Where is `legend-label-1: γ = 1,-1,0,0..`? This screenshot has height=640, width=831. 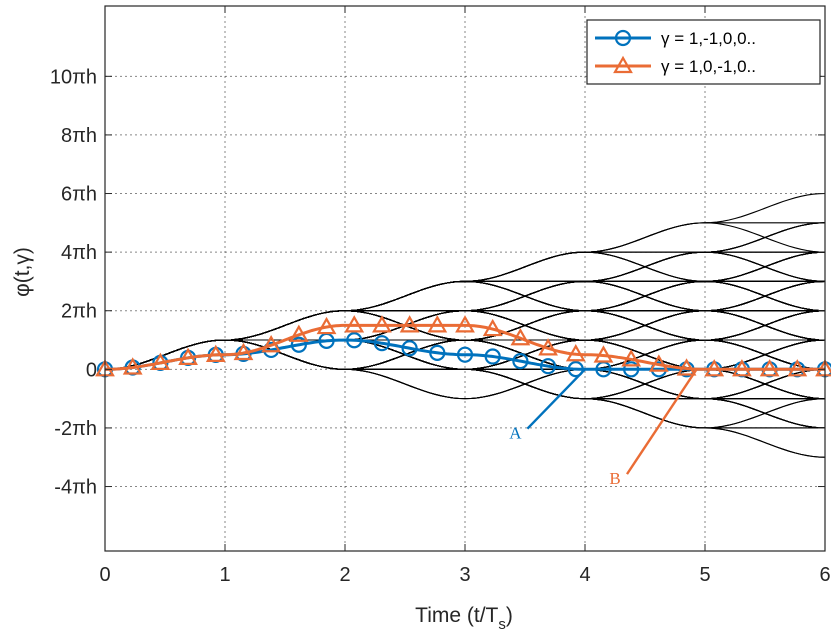 legend-label-1: γ = 1,-1,0,0.. is located at coordinates (708, 38).